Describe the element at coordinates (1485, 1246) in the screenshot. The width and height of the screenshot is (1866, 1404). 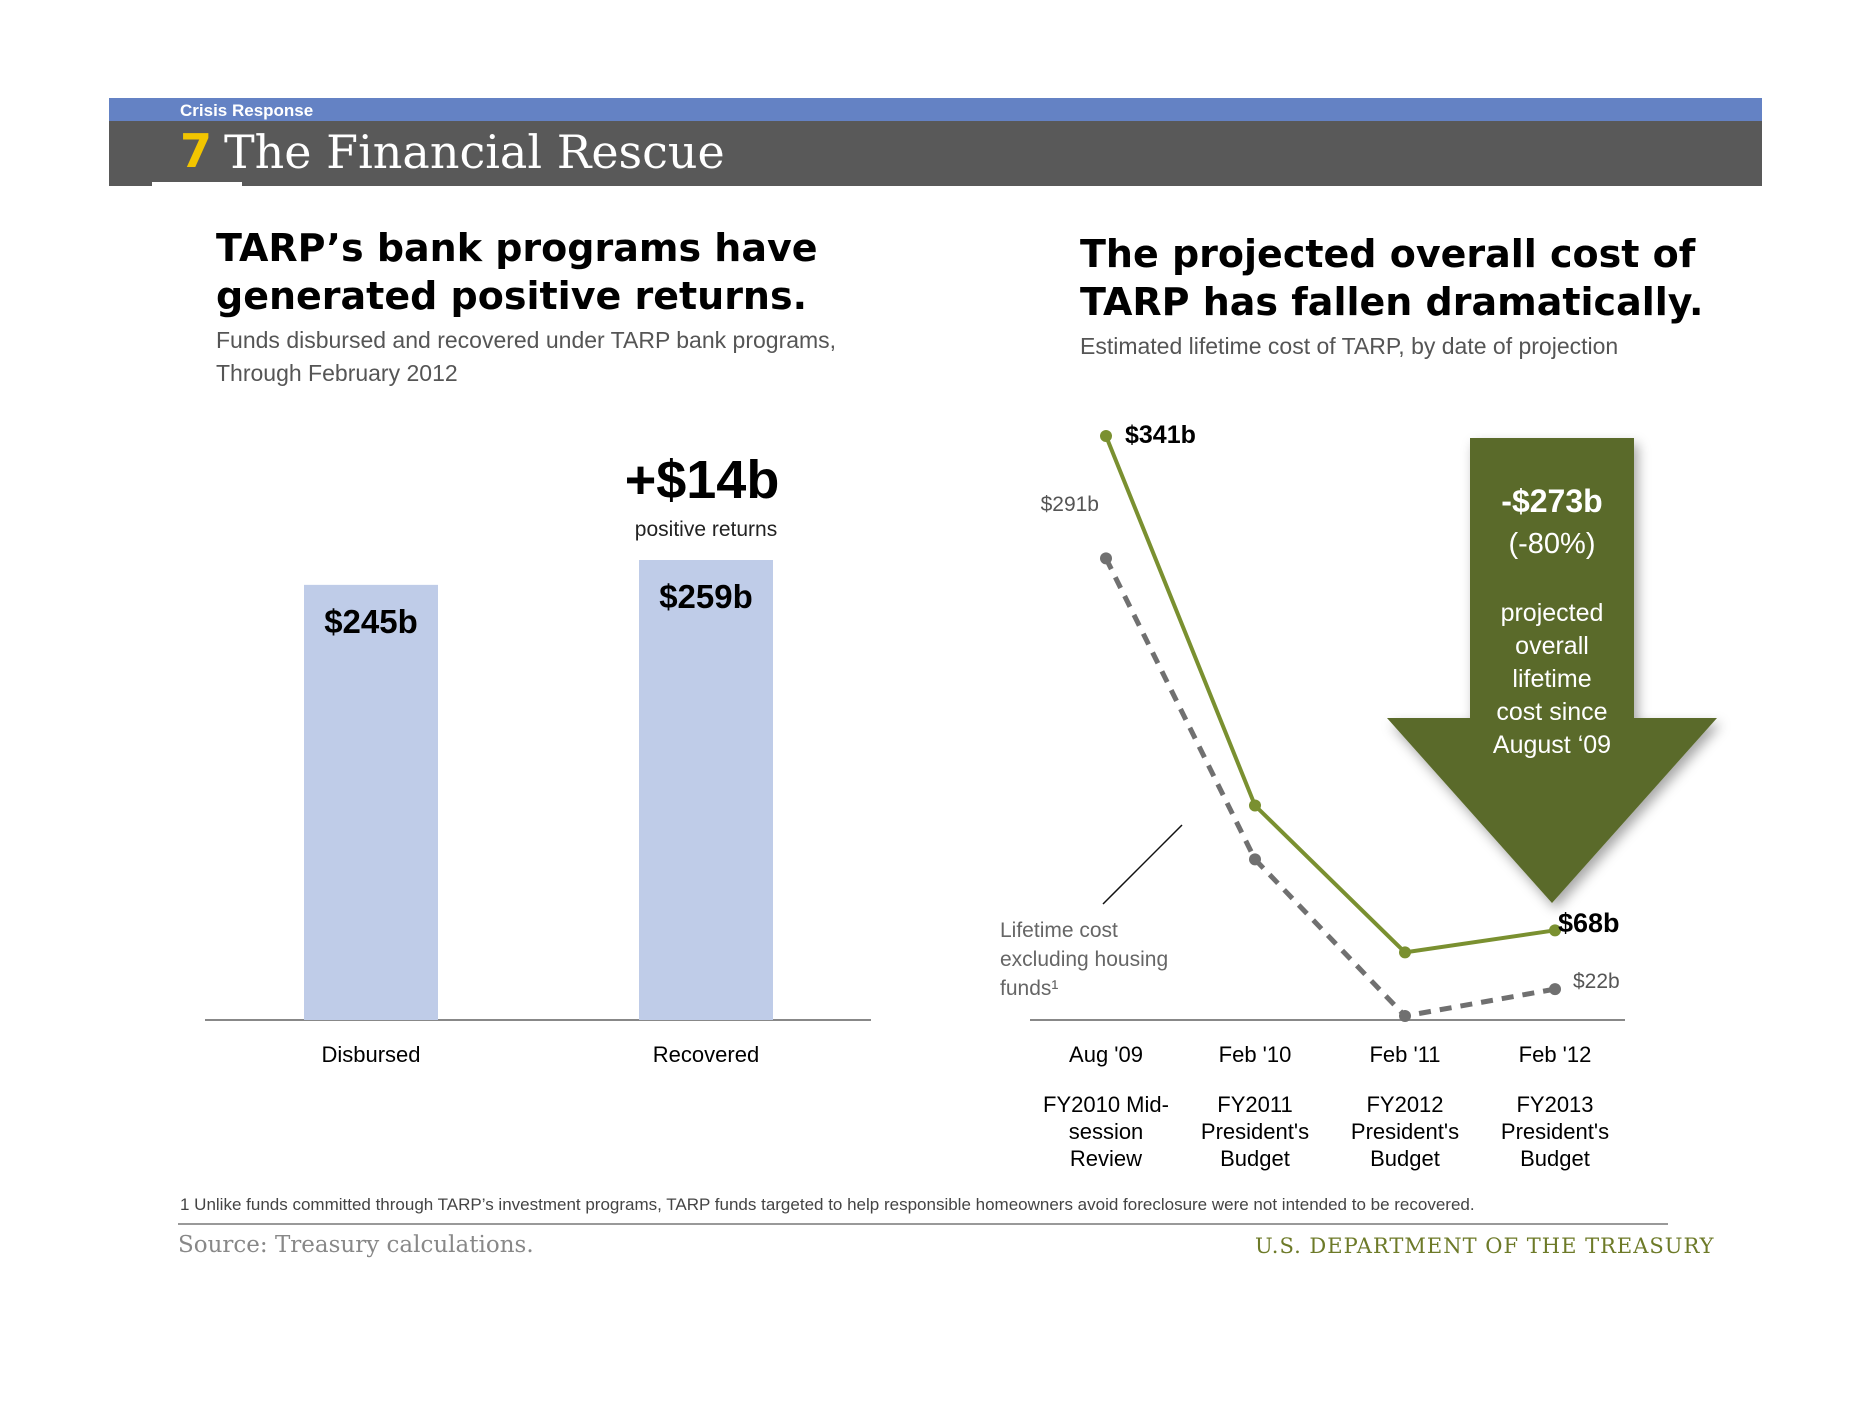
I see `department-logo-text: U.S. DEPARTMENT OF THE TREASURY` at that location.